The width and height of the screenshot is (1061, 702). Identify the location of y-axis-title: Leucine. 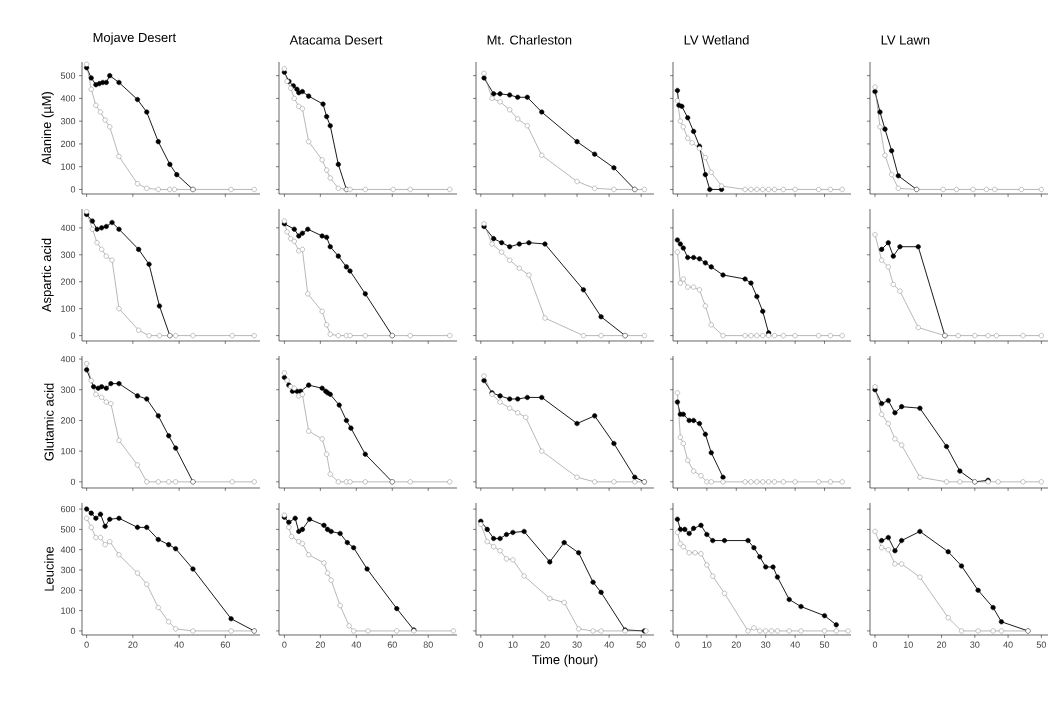
(49, 568).